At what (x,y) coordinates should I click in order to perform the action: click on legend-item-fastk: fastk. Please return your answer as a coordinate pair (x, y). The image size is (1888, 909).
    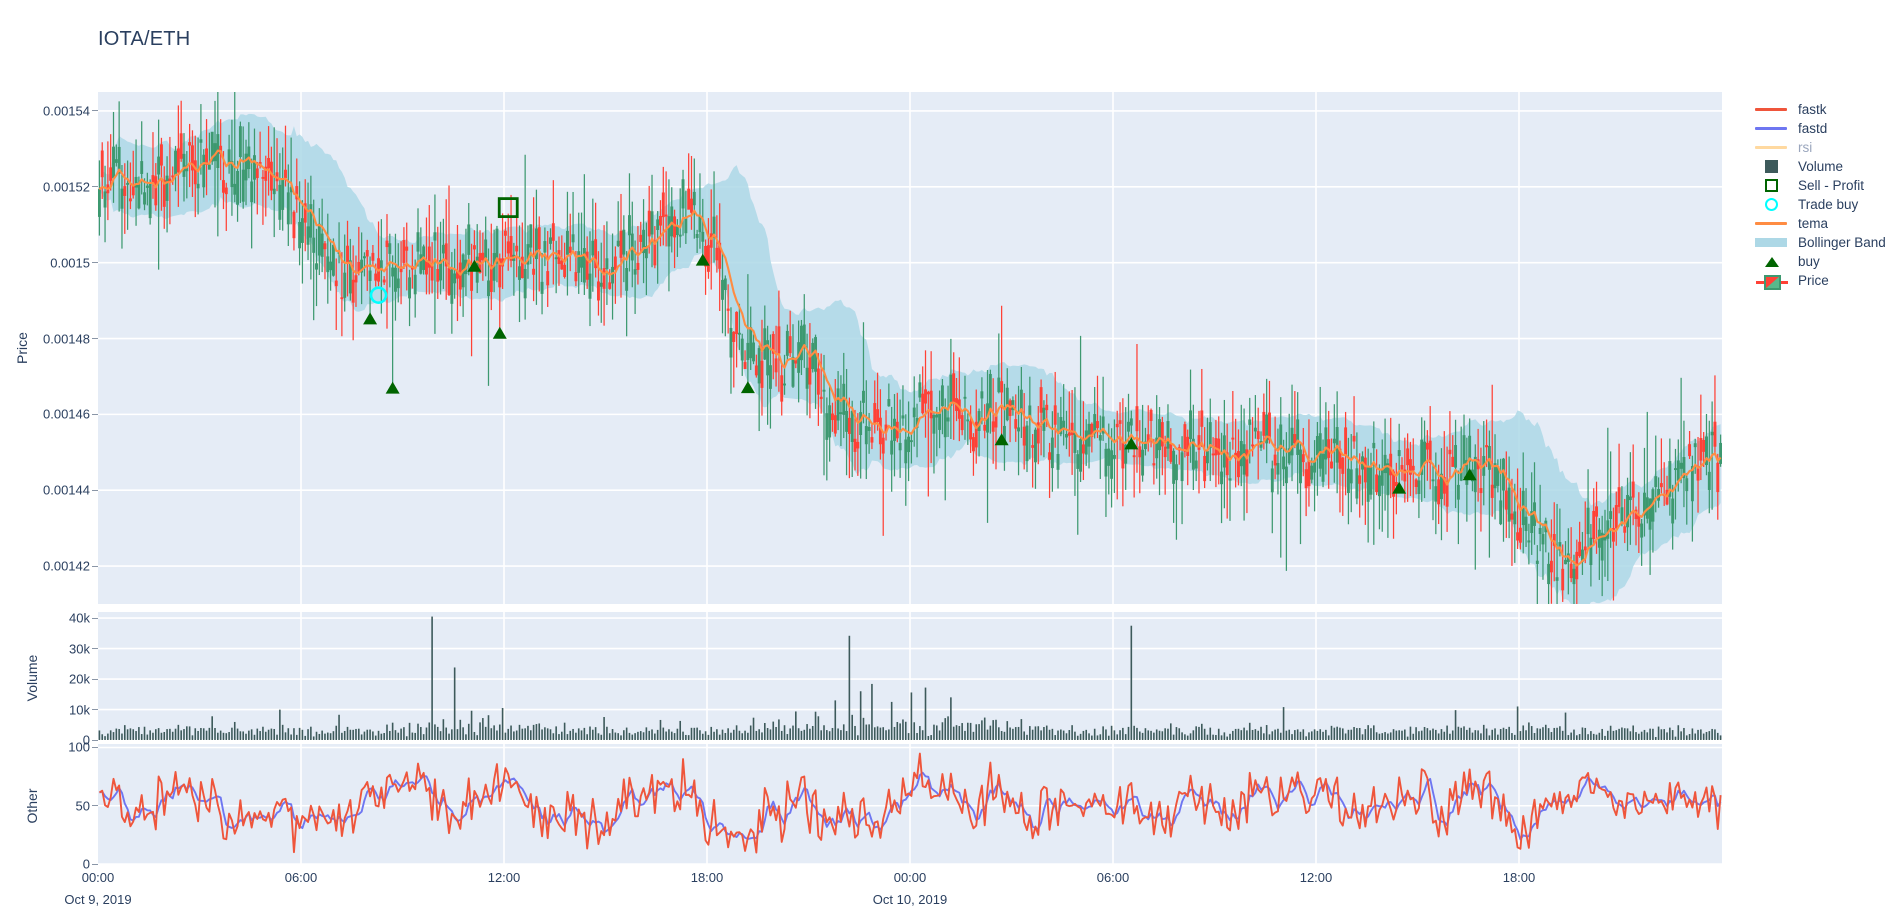
    Looking at the image, I should click on (1818, 109).